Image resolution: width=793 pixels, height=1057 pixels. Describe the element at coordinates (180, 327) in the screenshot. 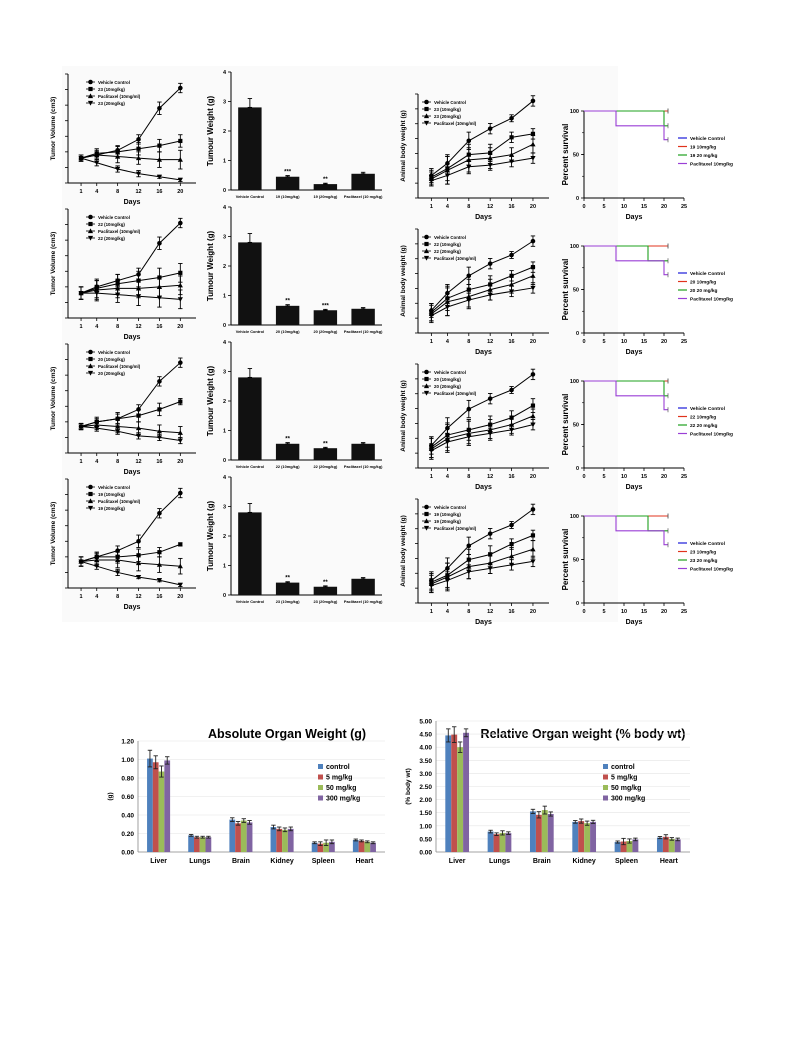

I see `x-tick-label: 20` at that location.